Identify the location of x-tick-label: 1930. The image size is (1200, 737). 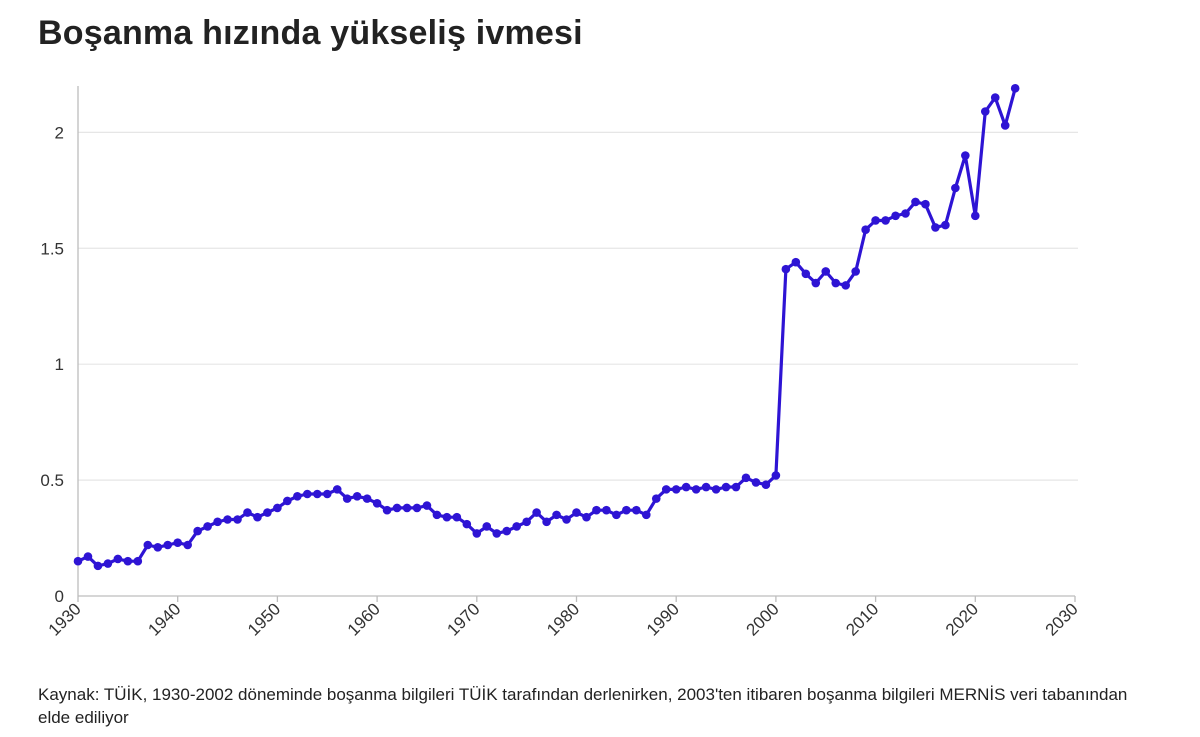
(65, 619).